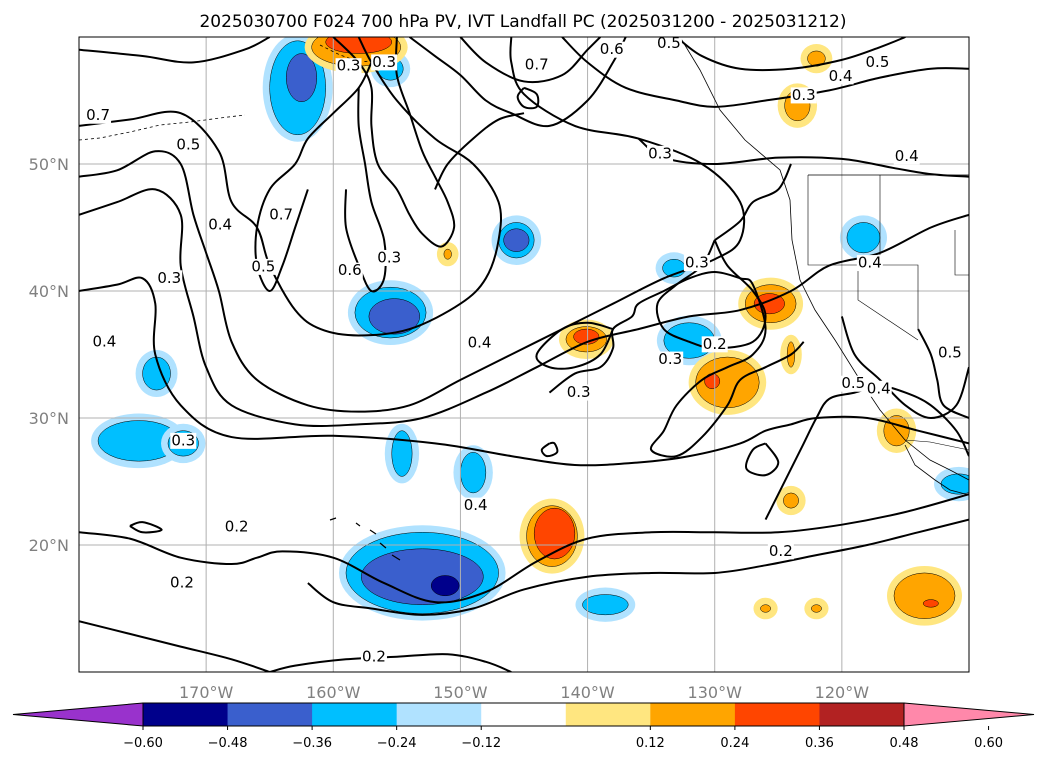 The image size is (1047, 765). What do you see at coordinates (650, 743) in the screenshot?
I see `colorbar-tick-label: 0.12` at bounding box center [650, 743].